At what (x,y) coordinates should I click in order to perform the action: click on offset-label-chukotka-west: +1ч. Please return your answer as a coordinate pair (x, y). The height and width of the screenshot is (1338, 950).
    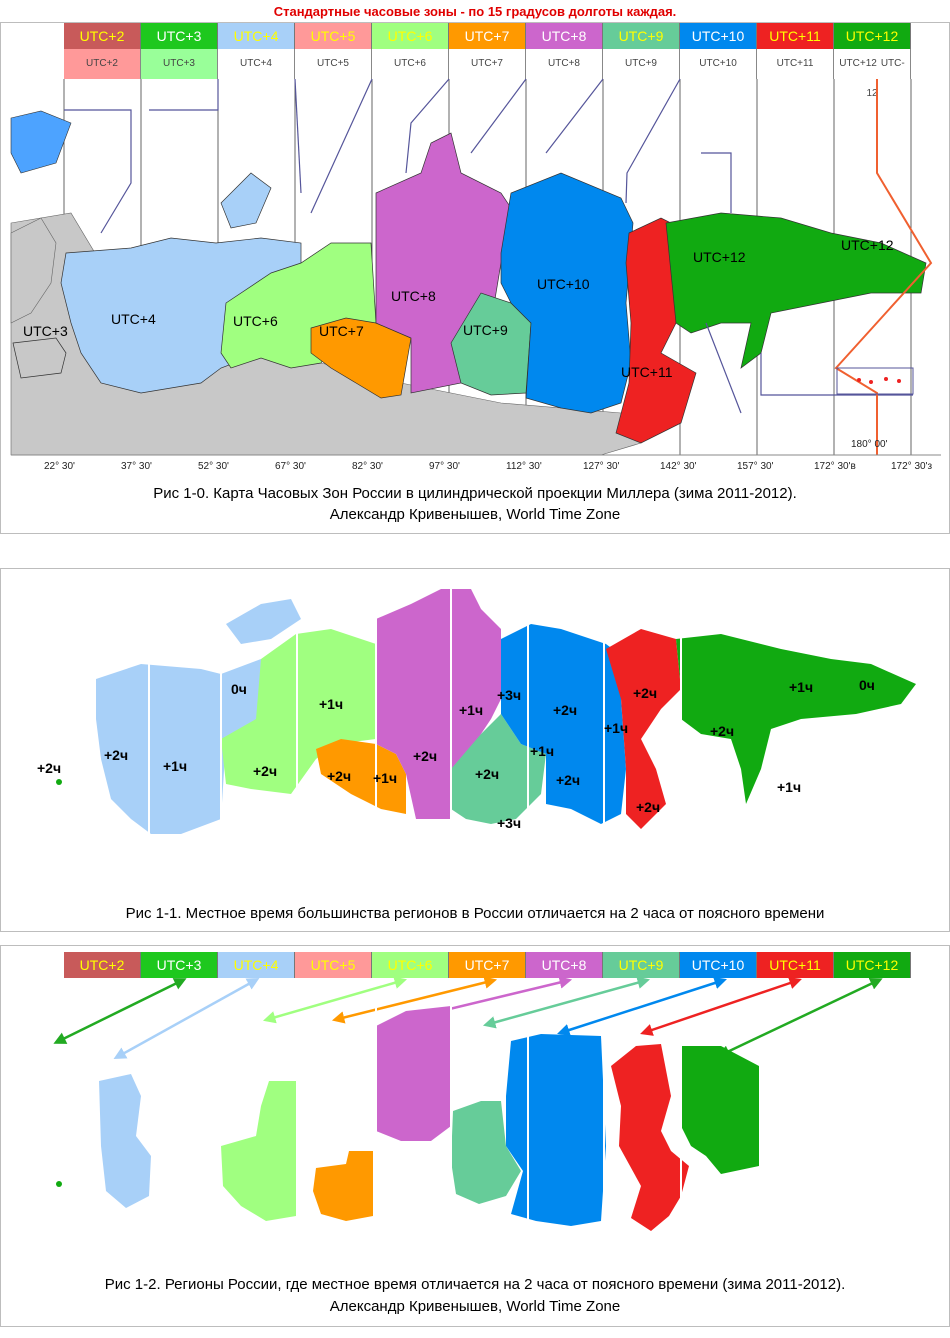
    Looking at the image, I should click on (801, 687).